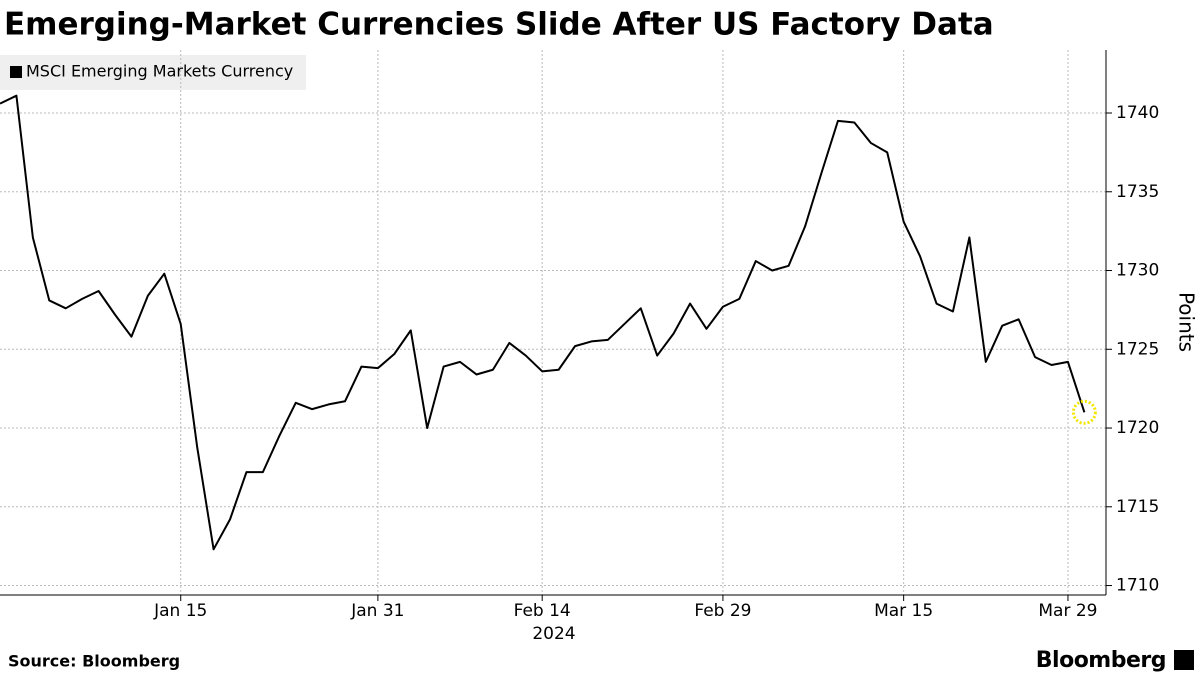 Image resolution: width=1200 pixels, height=675 pixels. What do you see at coordinates (1137, 428) in the screenshot?
I see `y-tick-label: 1720` at bounding box center [1137, 428].